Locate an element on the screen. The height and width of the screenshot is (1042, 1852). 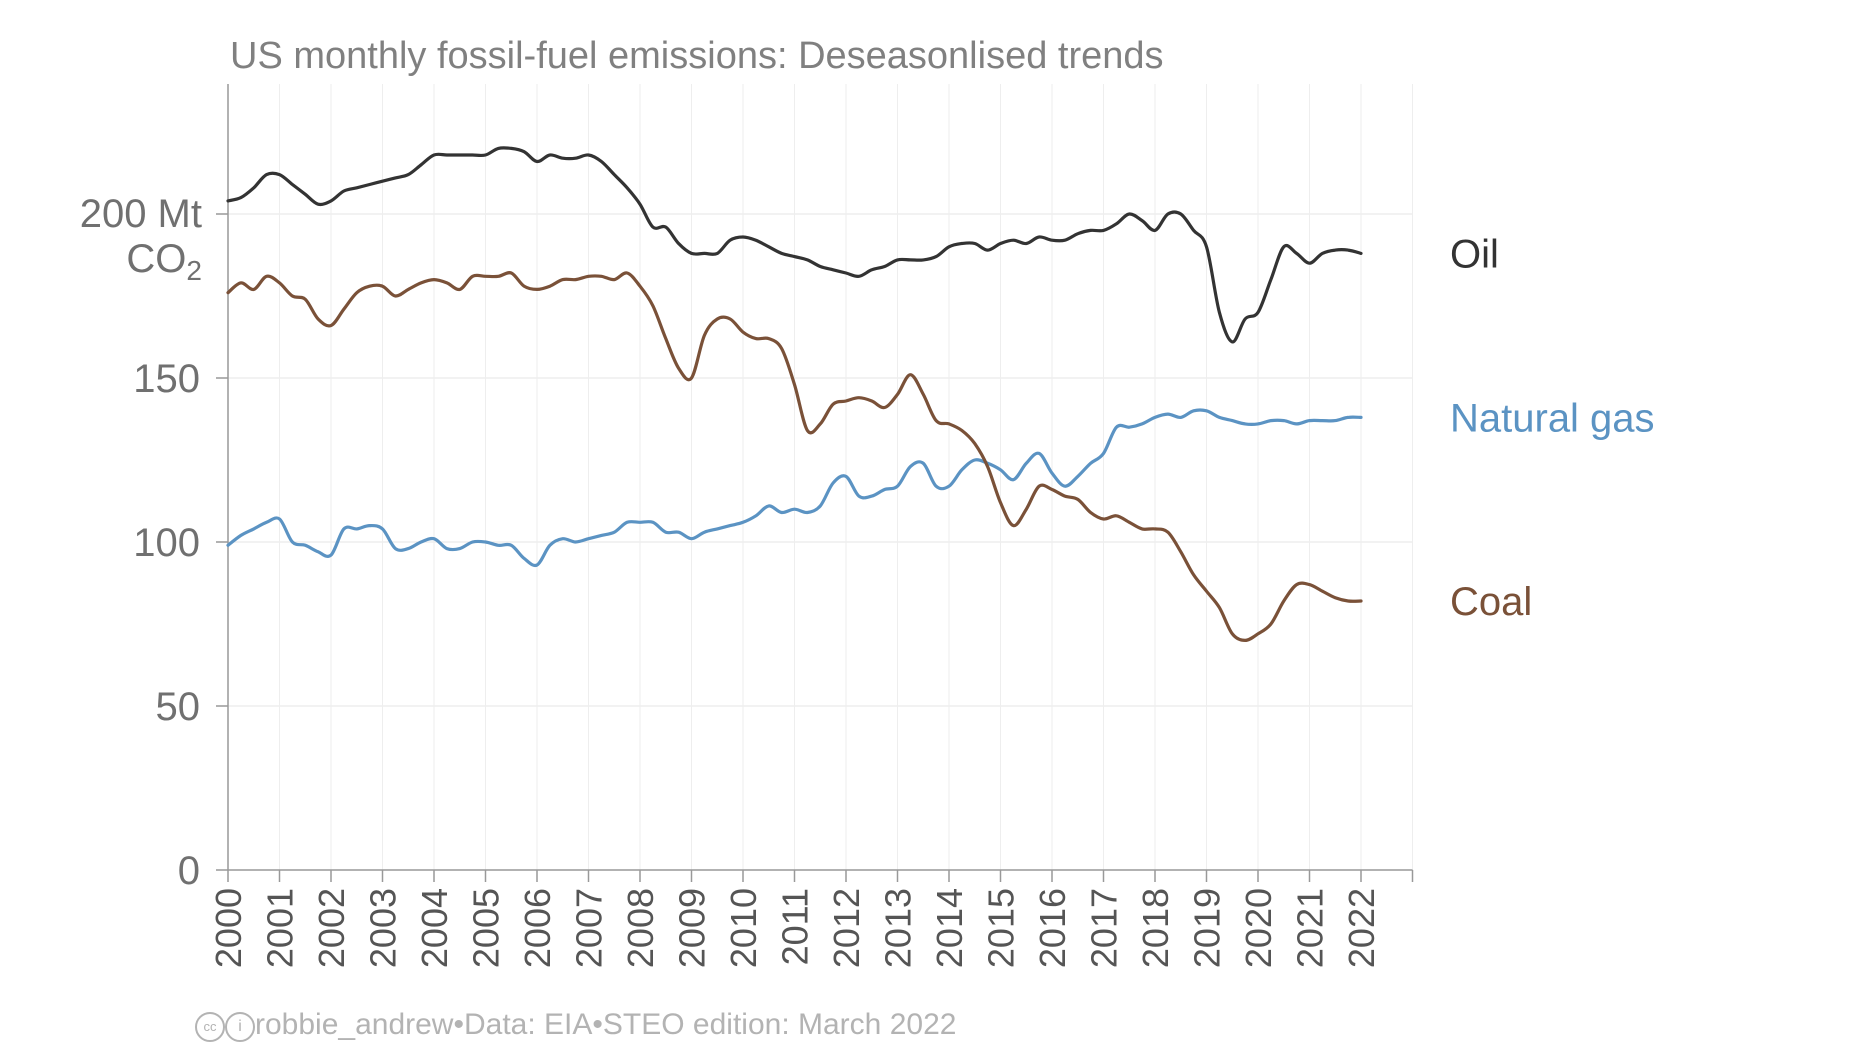
x-tick-label: 2000 is located at coordinates (228, 928).